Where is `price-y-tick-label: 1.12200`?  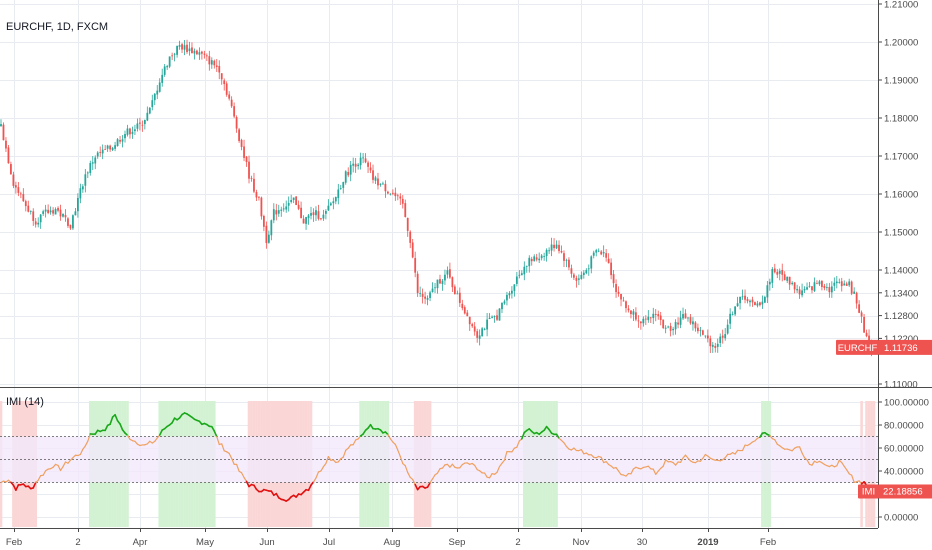 price-y-tick-label: 1.12200 is located at coordinates (901, 339).